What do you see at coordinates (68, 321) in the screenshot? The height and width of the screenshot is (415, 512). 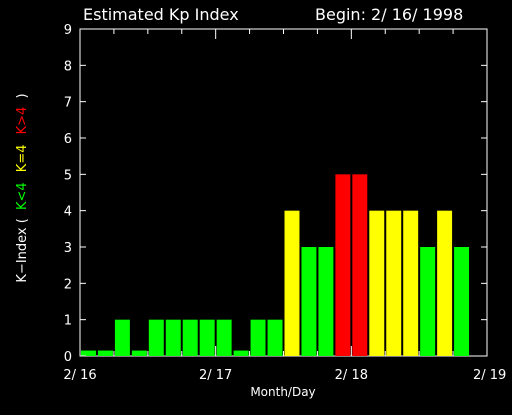 I see `y-tick-label: 1` at bounding box center [68, 321].